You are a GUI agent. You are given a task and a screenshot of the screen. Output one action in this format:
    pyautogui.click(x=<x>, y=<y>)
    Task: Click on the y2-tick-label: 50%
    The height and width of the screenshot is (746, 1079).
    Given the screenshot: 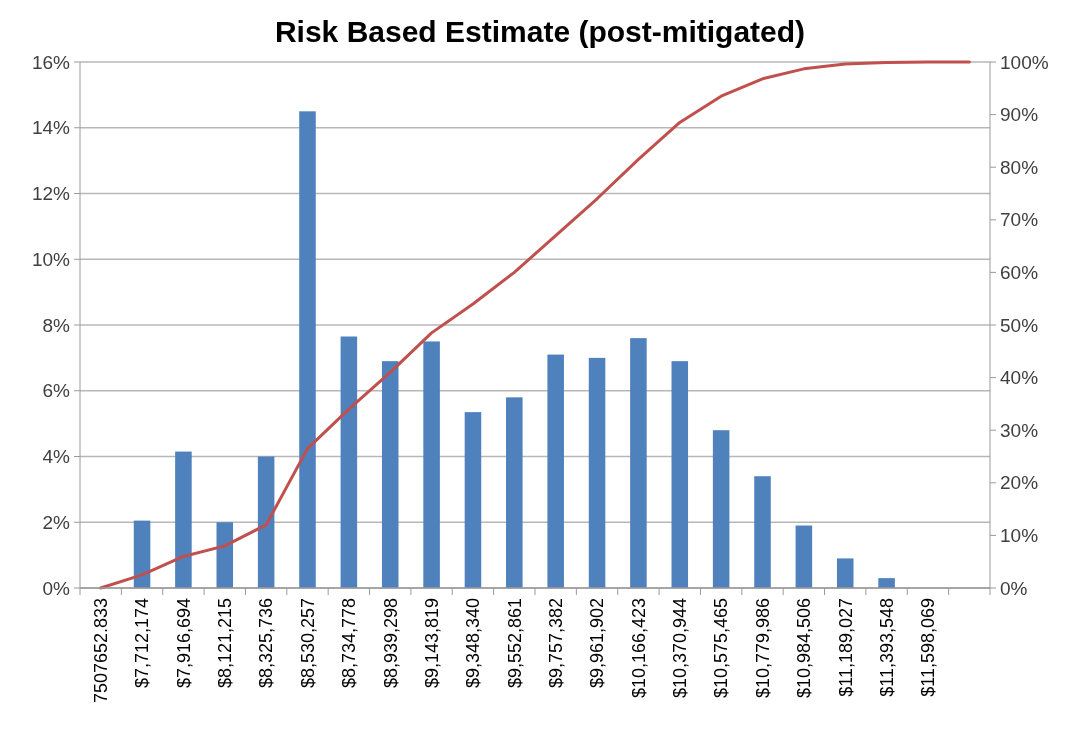 What is the action you would take?
    pyautogui.click(x=1019, y=325)
    